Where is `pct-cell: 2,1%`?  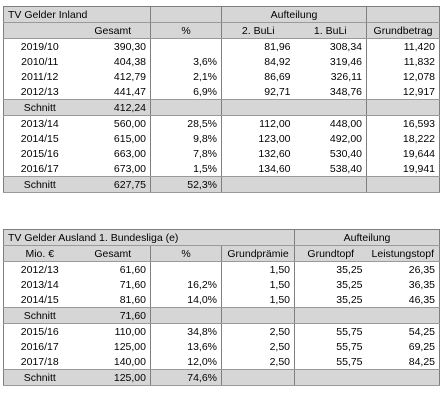
pct-cell: 2,1% is located at coordinates (186, 76).